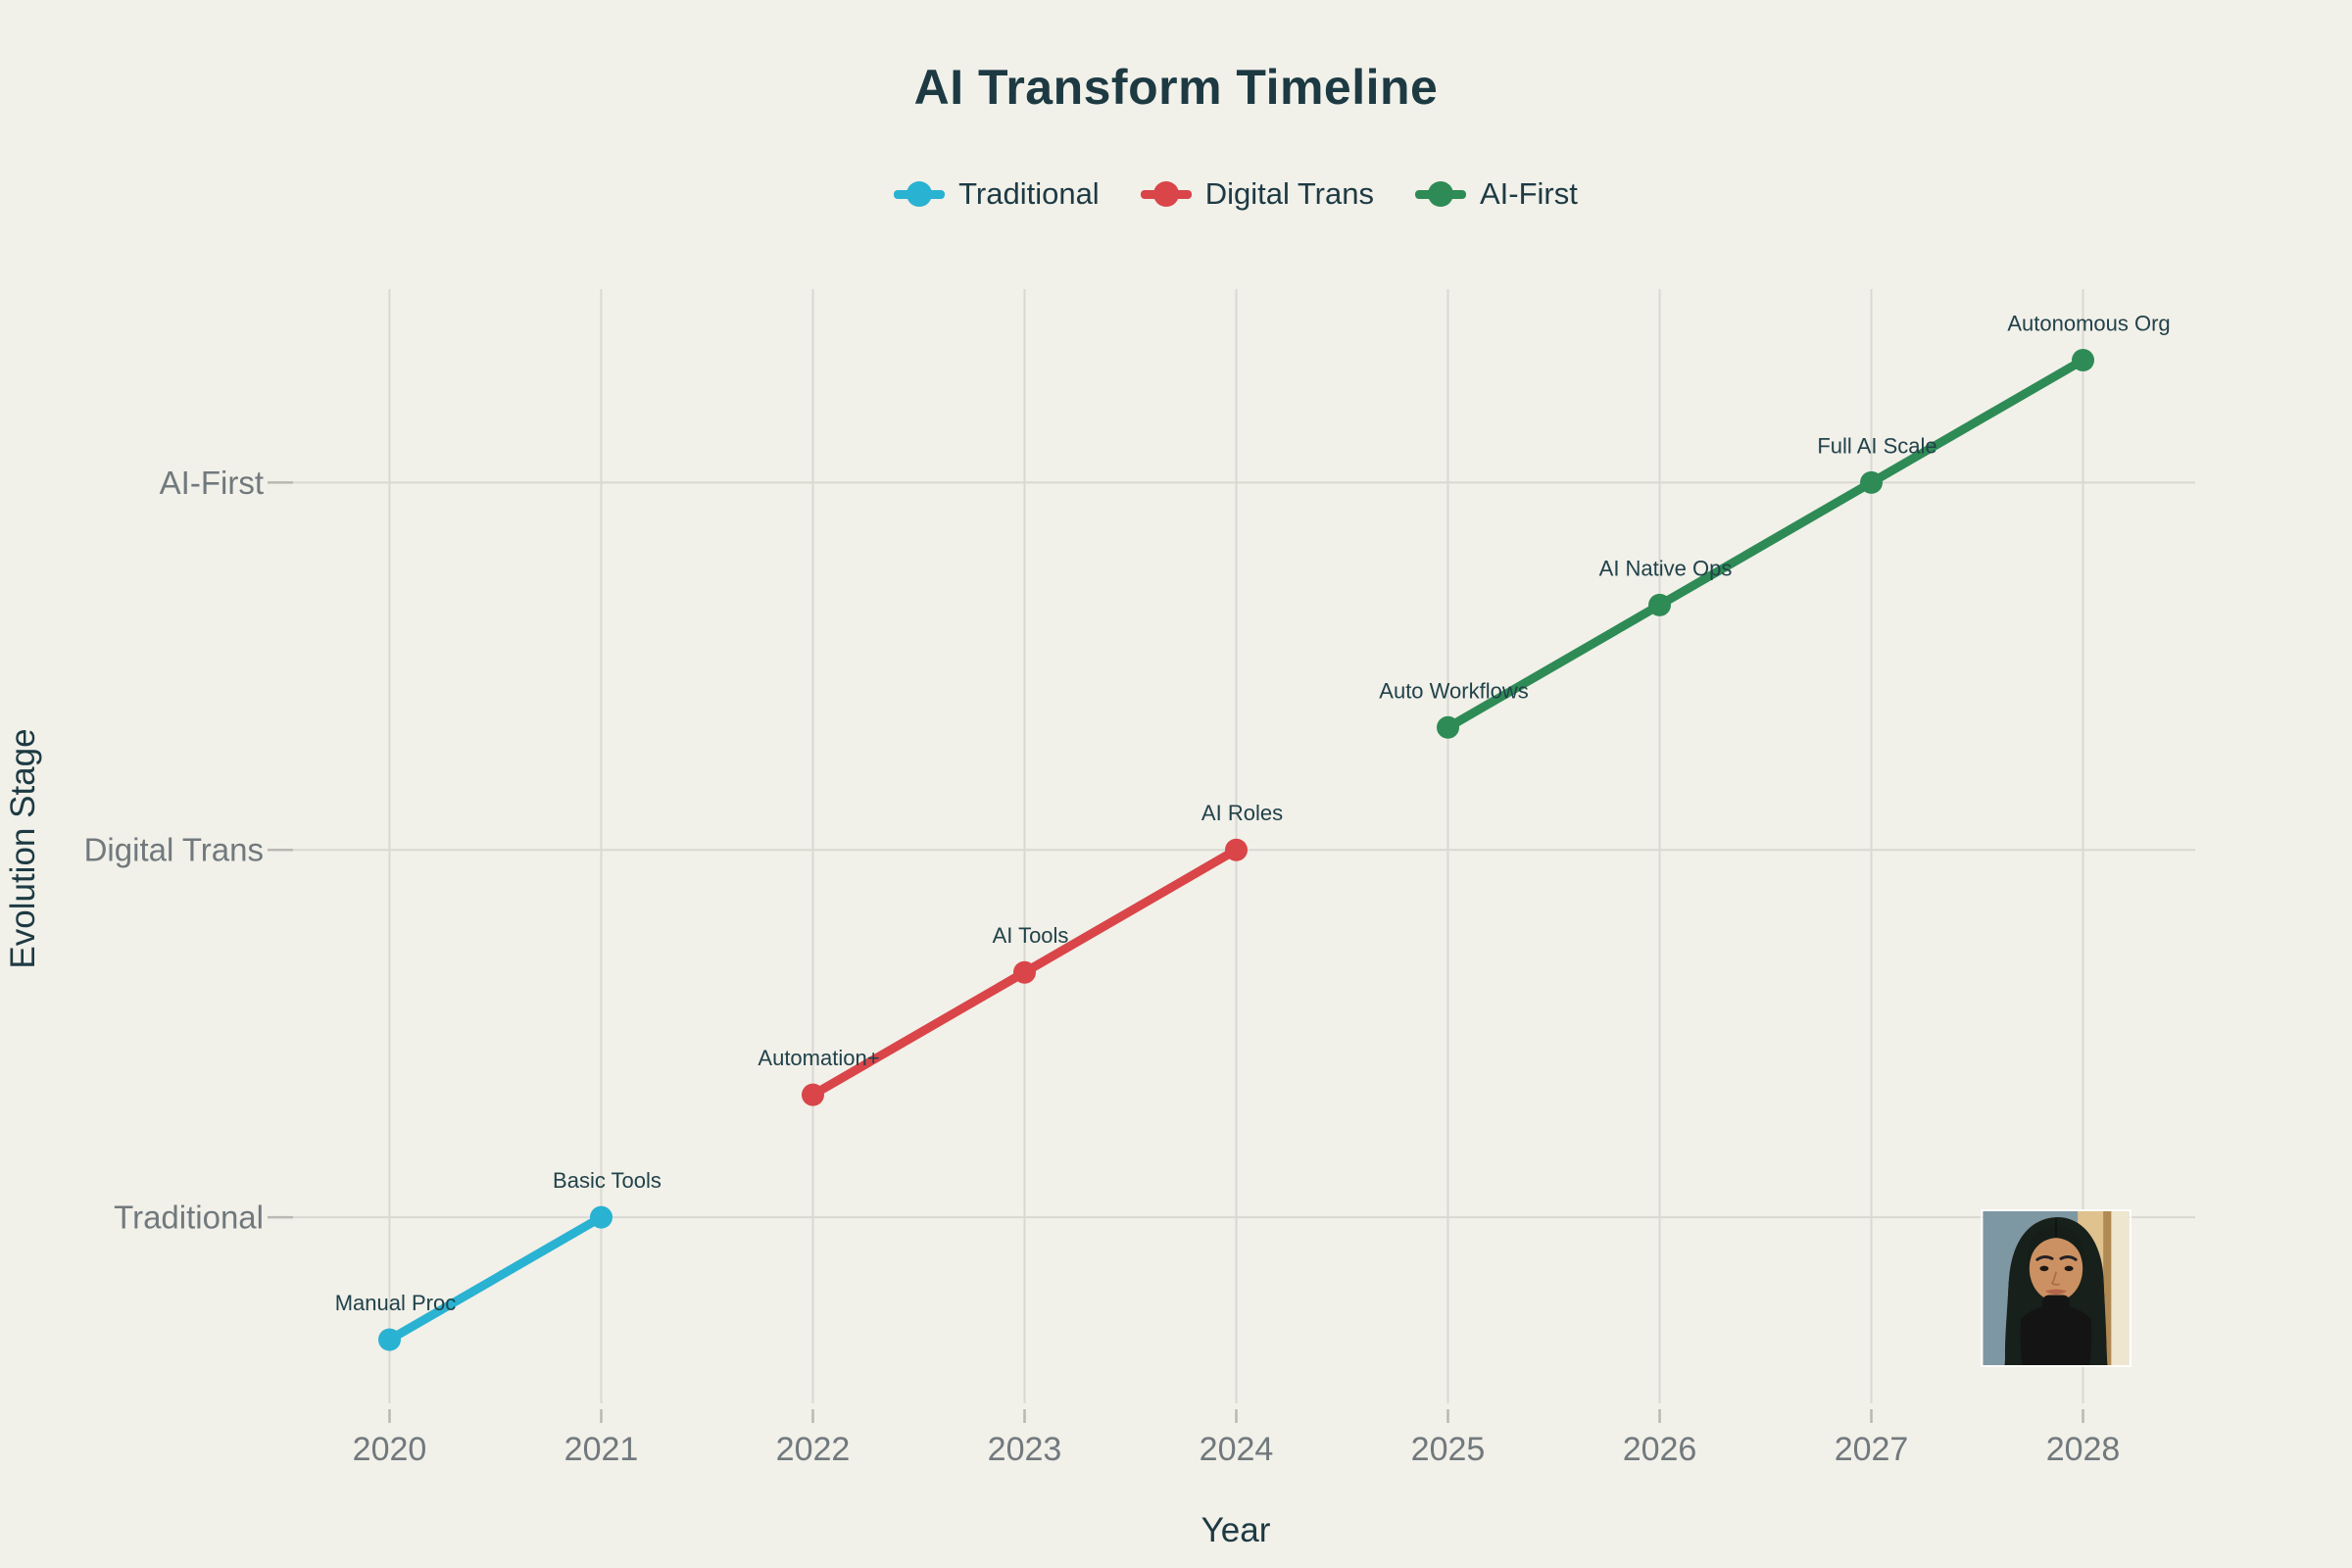  I want to click on x-tick-label: 2027, so click(1872, 1449).